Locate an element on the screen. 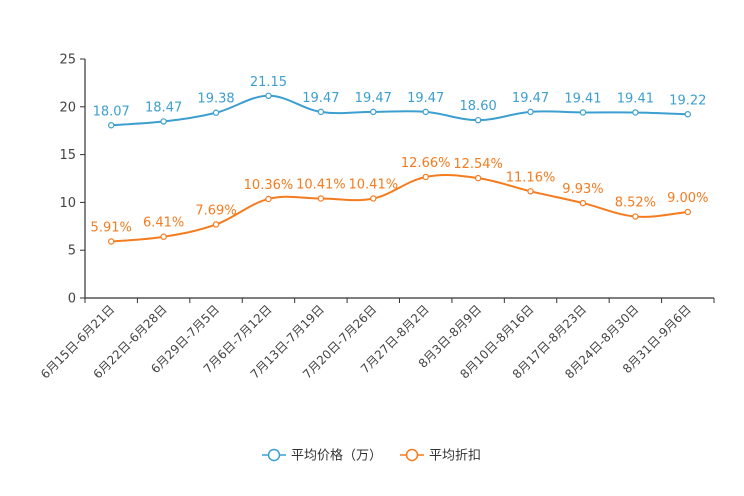 The width and height of the screenshot is (744, 496). data-label: 11.16% is located at coordinates (531, 177).